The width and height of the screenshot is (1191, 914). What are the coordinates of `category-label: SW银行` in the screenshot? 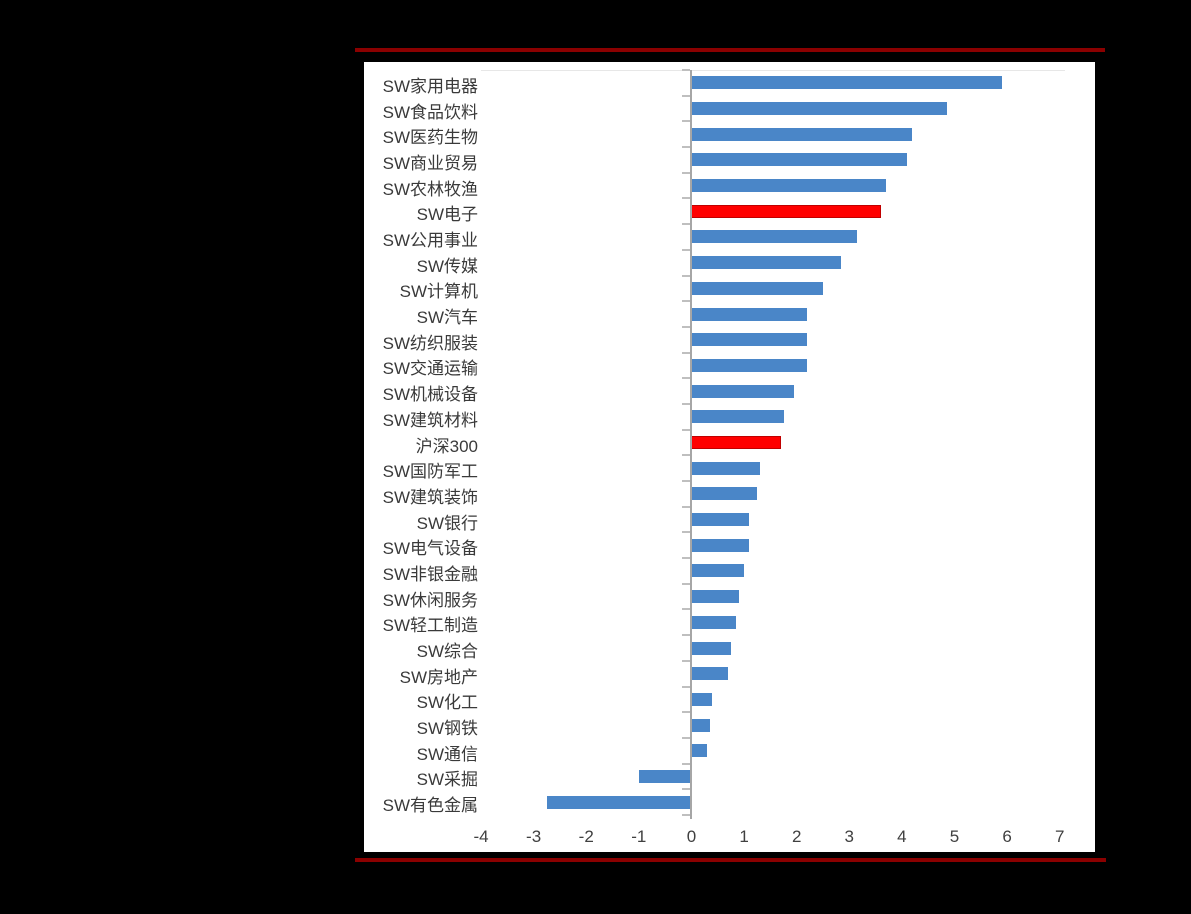 It's located at (447, 523).